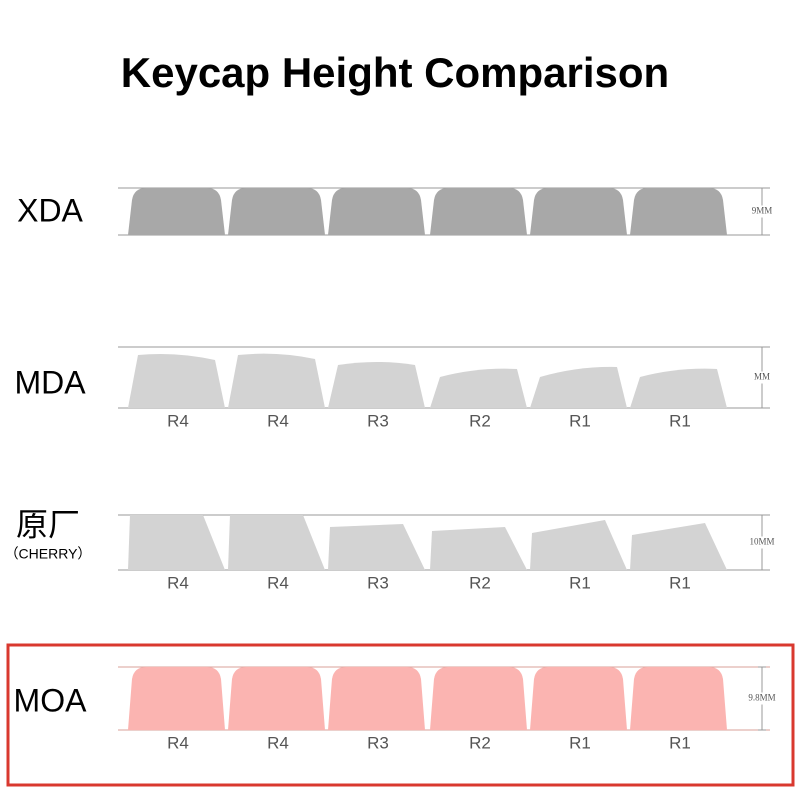 This screenshot has width=800, height=800. I want to click on profile-name: 原厂, so click(48, 524).